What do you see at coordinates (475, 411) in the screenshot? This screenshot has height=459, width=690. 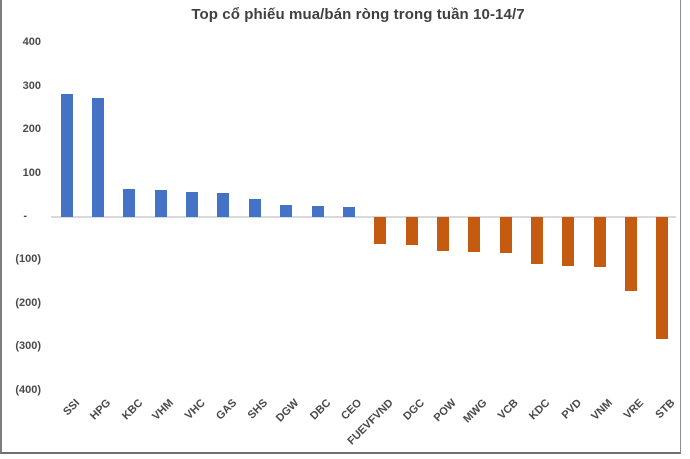 I see `category-label-mwg: MWG` at bounding box center [475, 411].